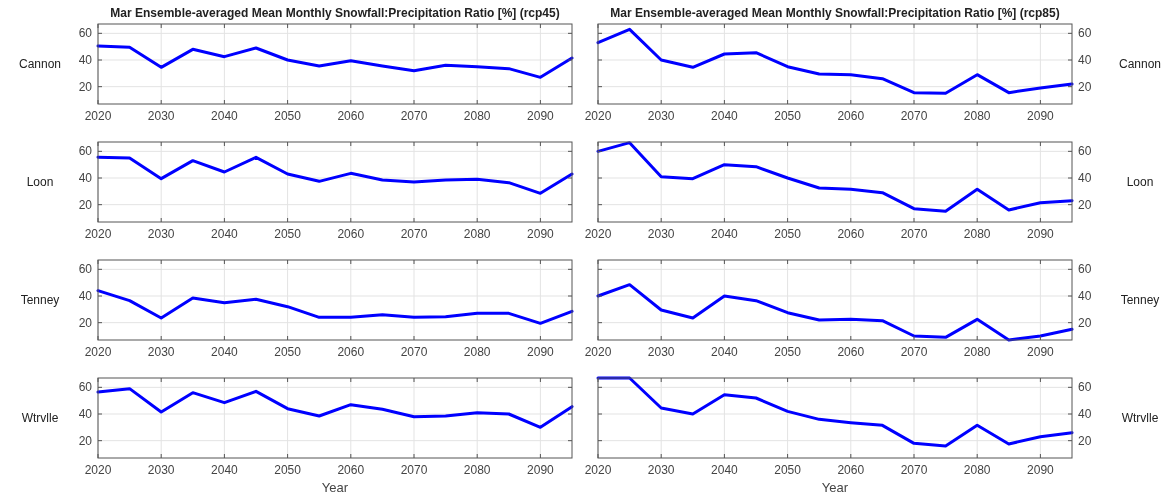 Image resolution: width=1170 pixels, height=502 pixels. What do you see at coordinates (1140, 182) in the screenshot?
I see `y2-axis-title: Loon` at bounding box center [1140, 182].